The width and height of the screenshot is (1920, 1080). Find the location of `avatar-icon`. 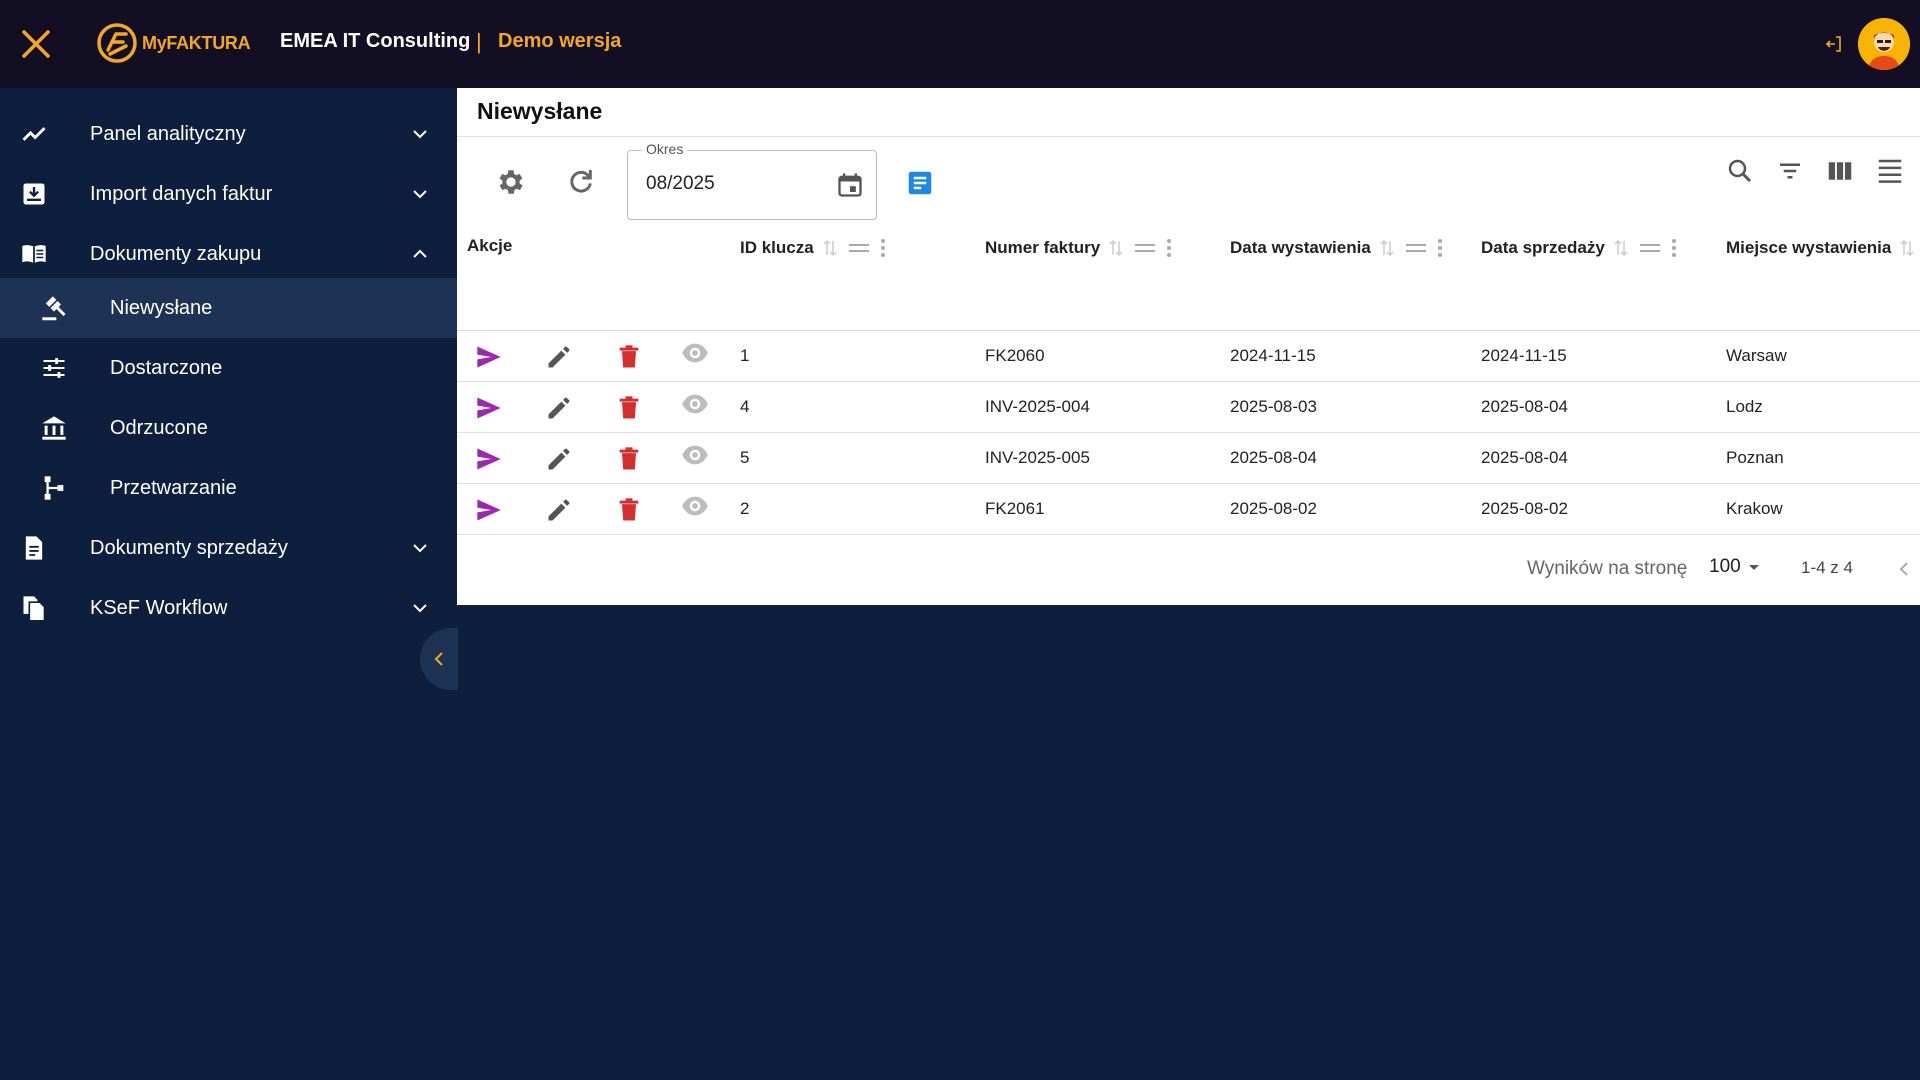

avatar-icon is located at coordinates (1884, 44).